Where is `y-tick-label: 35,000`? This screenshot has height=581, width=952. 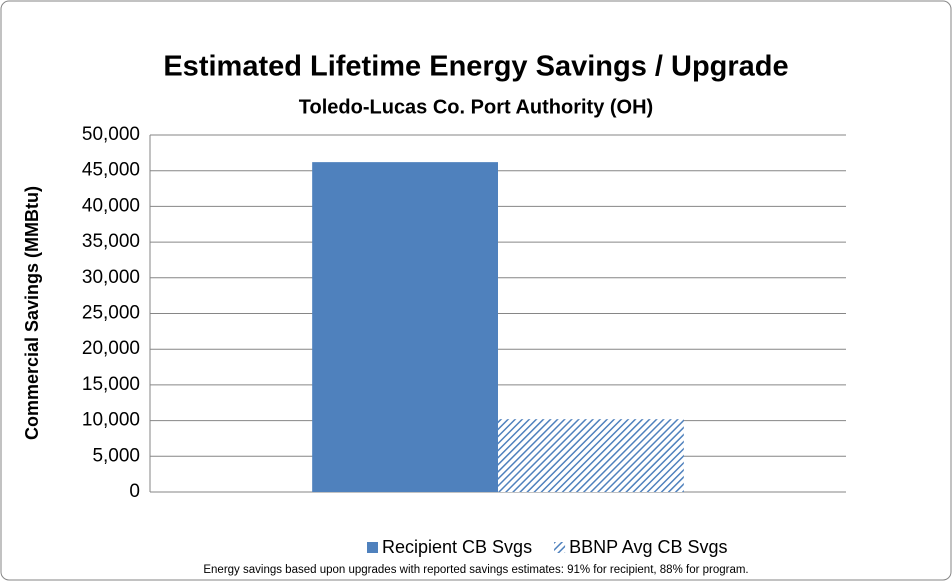
y-tick-label: 35,000 is located at coordinates (111, 241).